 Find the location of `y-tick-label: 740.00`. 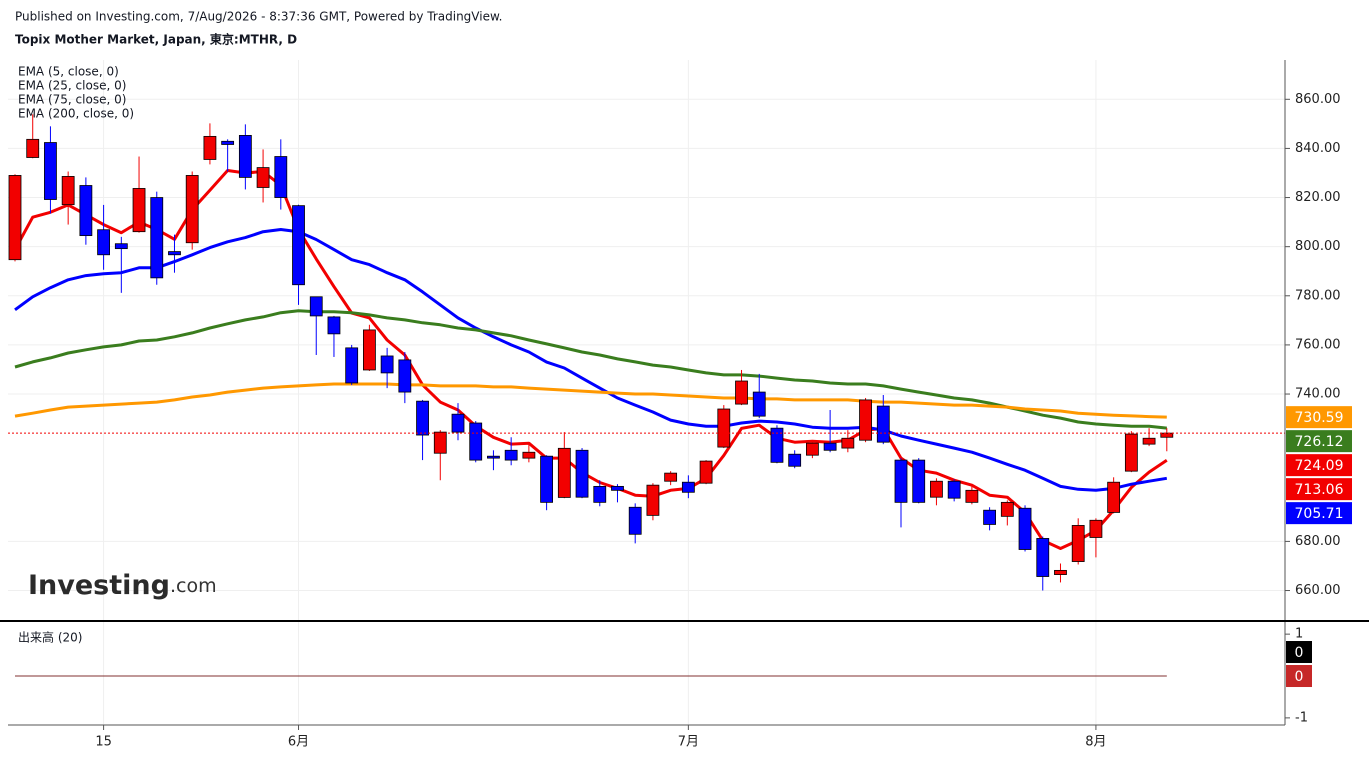

y-tick-label: 740.00 is located at coordinates (1318, 394).